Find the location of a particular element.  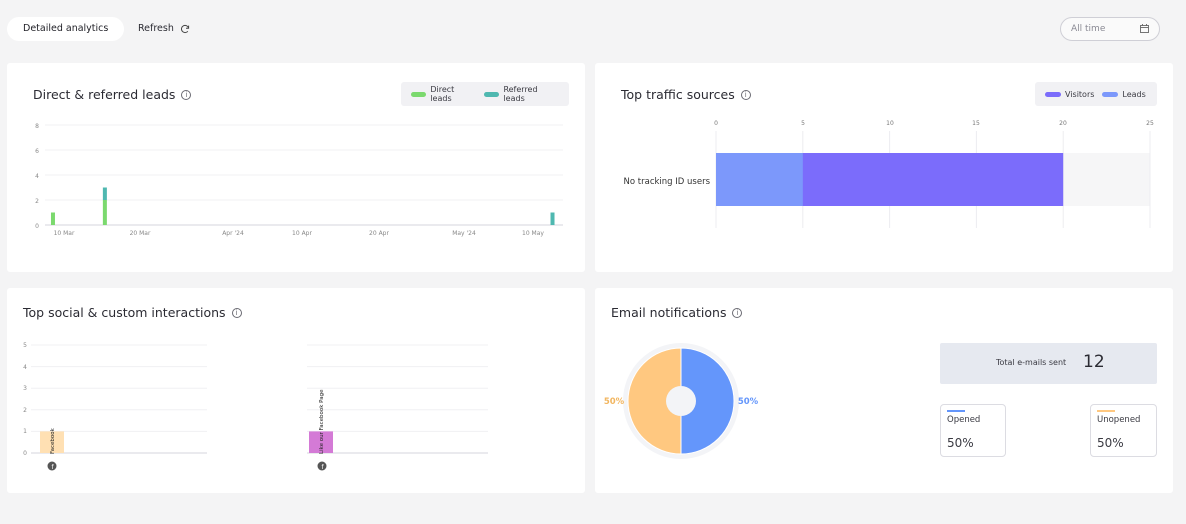

unopened-stat: Unopened 50% is located at coordinates (1123, 430).